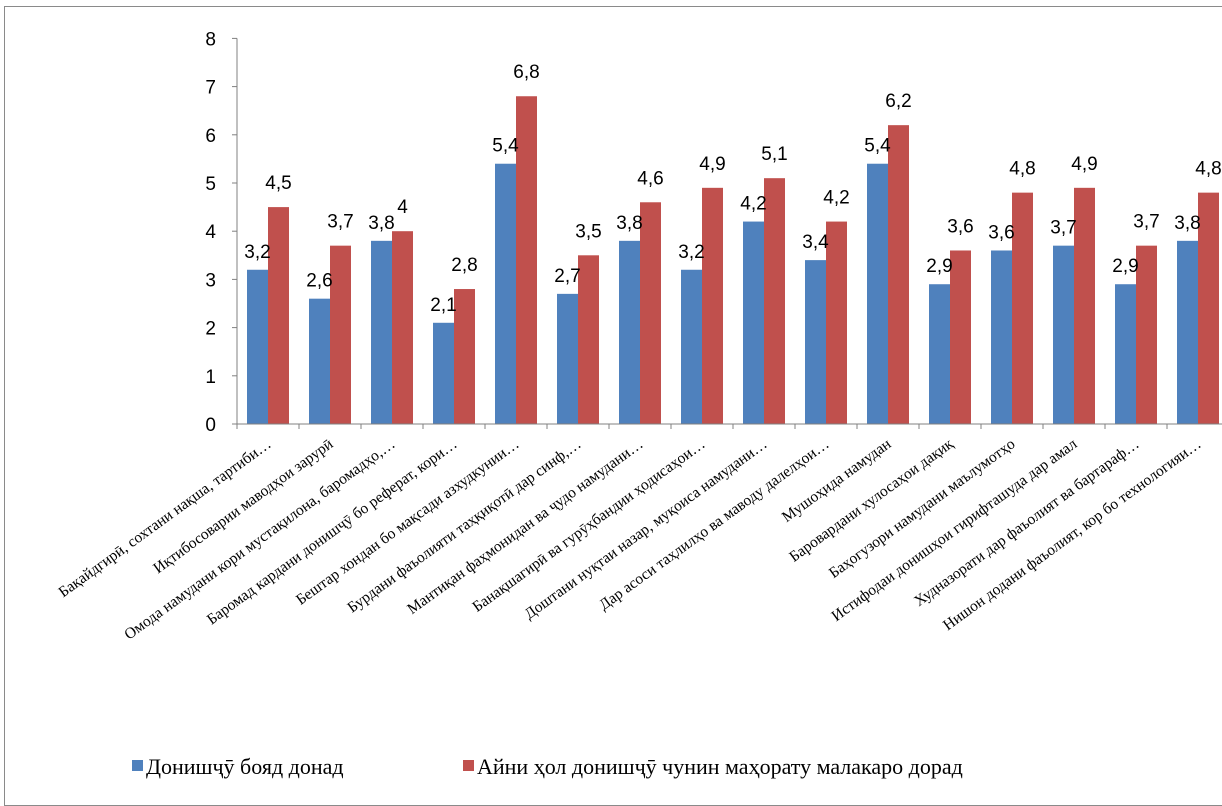 This screenshot has width=1222, height=806. What do you see at coordinates (898, 101) in the screenshot?
I see `data-label: 6,2` at bounding box center [898, 101].